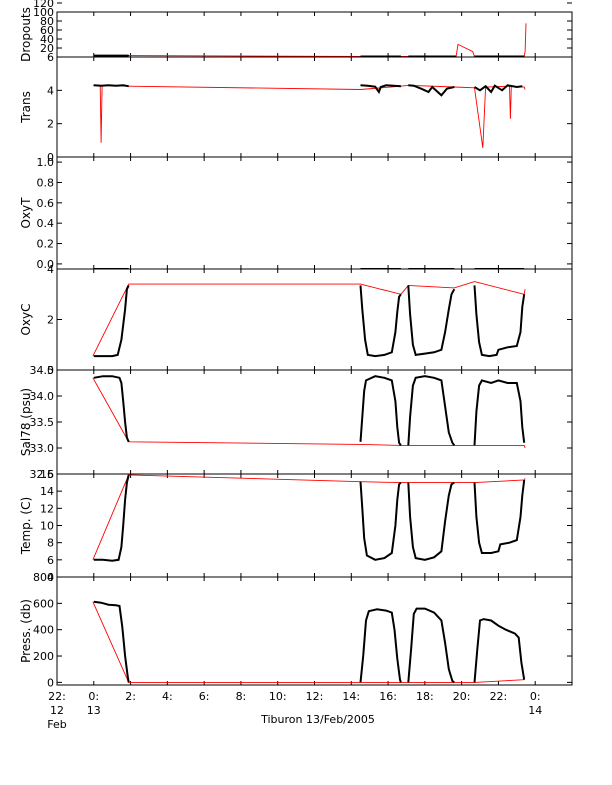  I want to click on y-tick-label: 10, so click(47, 526).